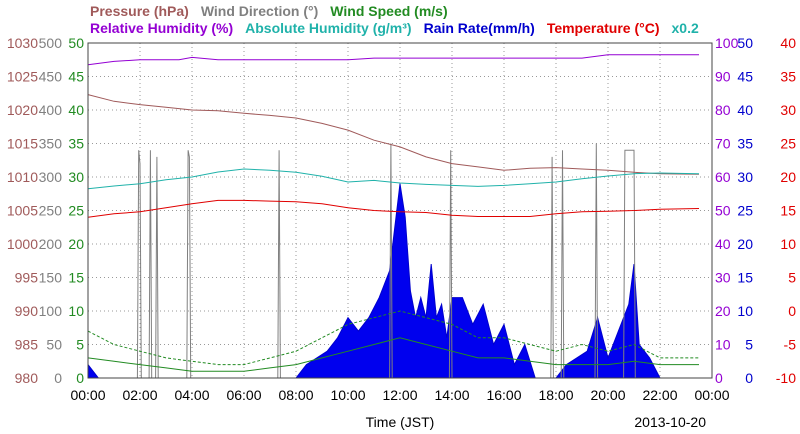 The width and height of the screenshot is (800, 434). What do you see at coordinates (393, 208) in the screenshot?
I see `series-temperature` at bounding box center [393, 208].